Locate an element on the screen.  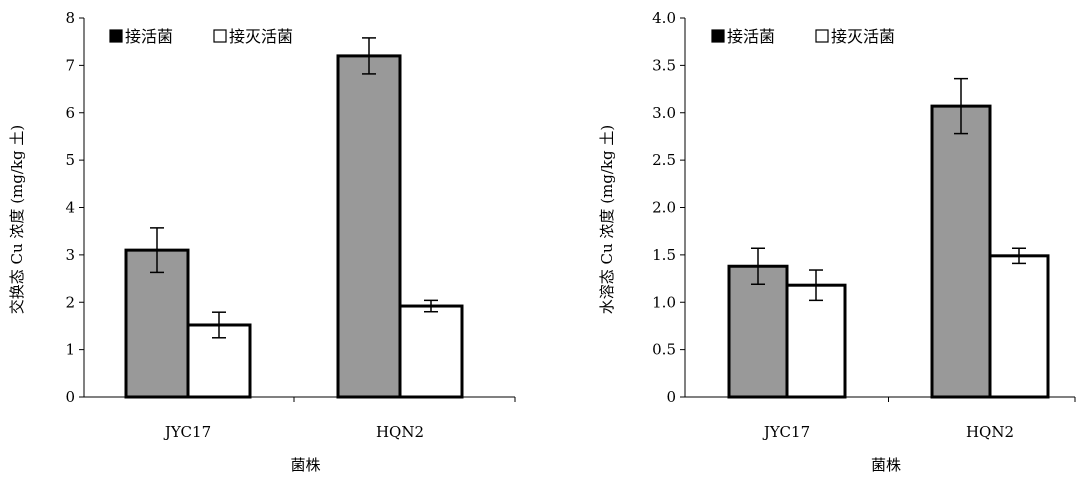
y-tick-label: 5 is located at coordinates (70, 160).